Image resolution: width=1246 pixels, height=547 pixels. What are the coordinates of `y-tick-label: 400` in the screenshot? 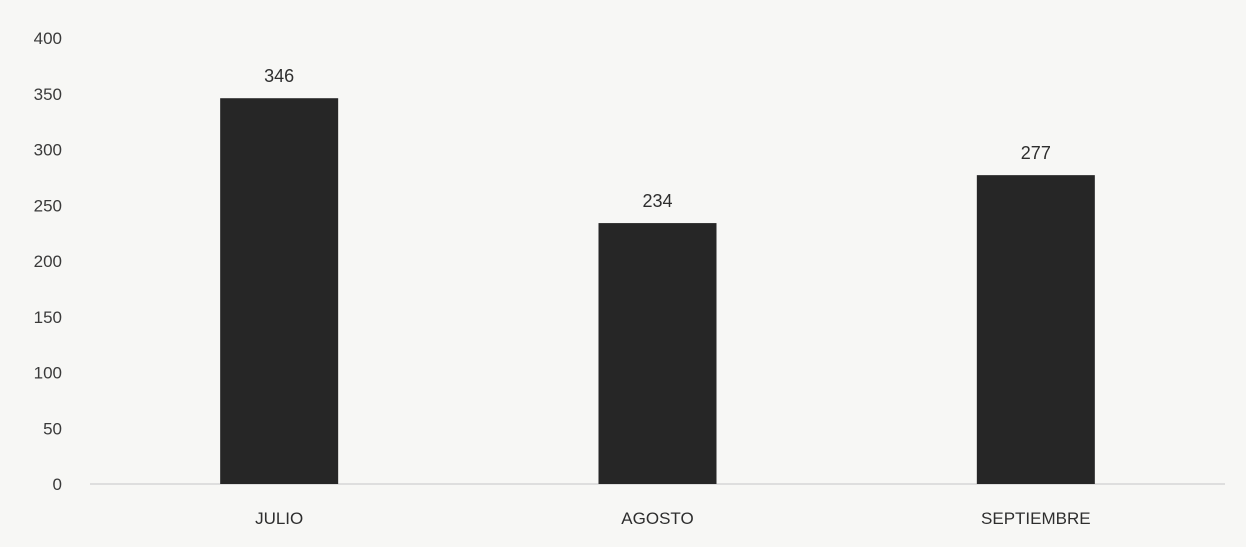 It's located at (48, 38).